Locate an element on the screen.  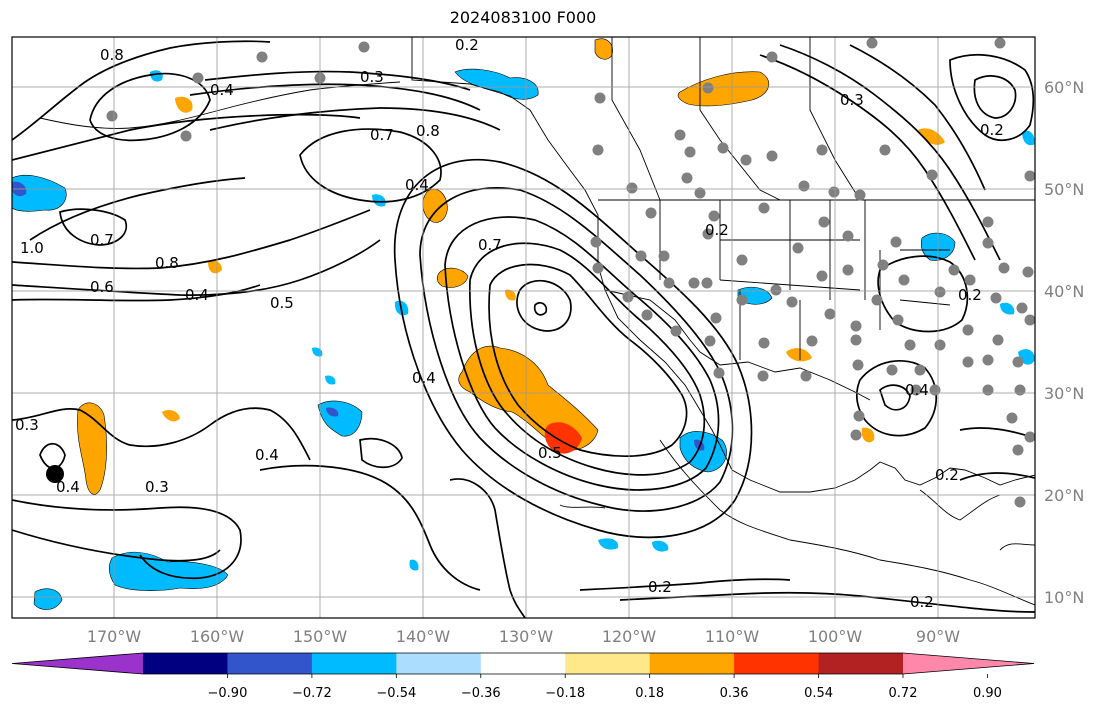
colorbar-tick-label: 0.18 is located at coordinates (649, 693).